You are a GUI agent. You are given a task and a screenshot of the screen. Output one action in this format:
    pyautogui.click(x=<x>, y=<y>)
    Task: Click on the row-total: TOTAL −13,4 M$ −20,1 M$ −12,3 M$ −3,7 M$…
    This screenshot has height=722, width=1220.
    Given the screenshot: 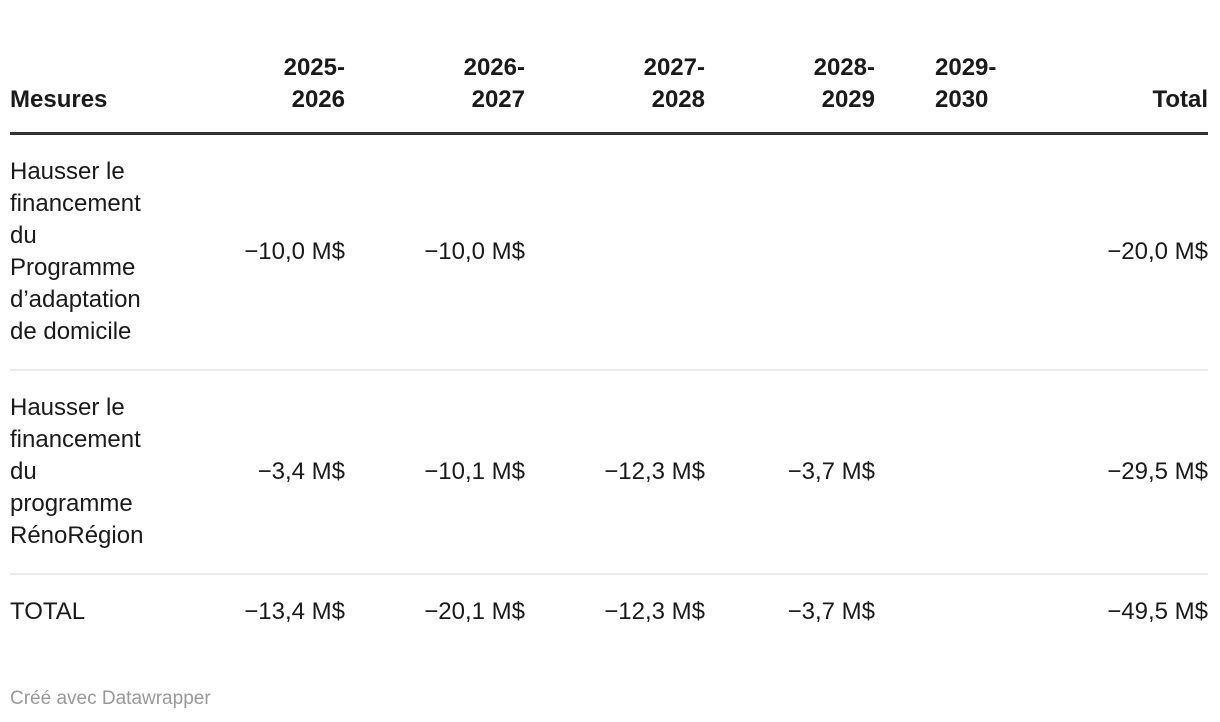 What is the action you would take?
    pyautogui.click(x=609, y=611)
    